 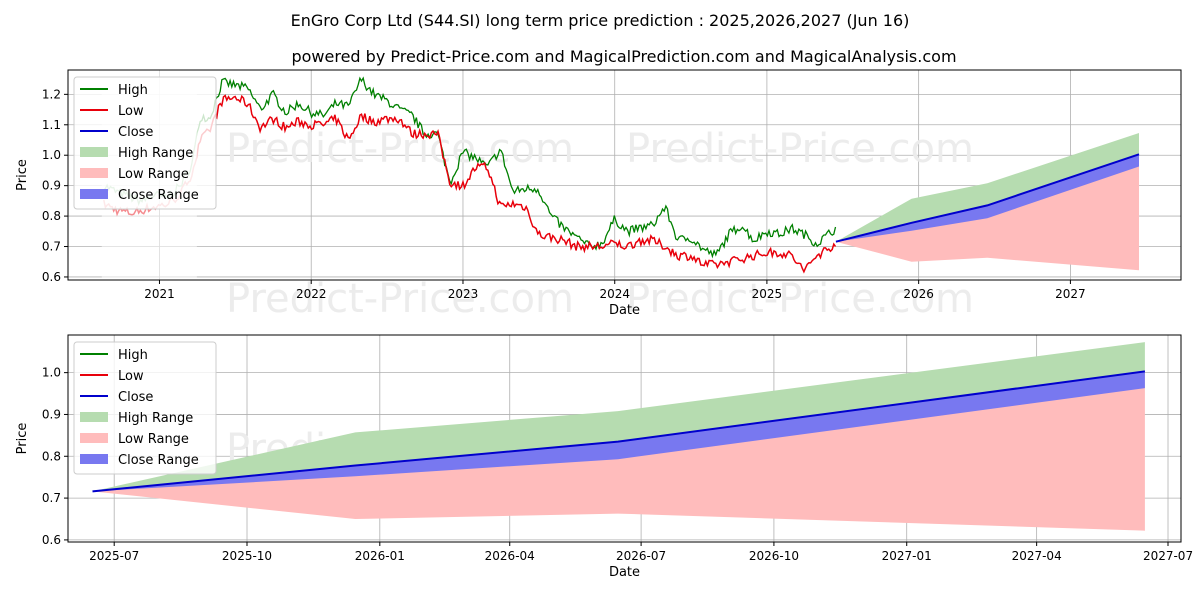 What do you see at coordinates (1037, 556) in the screenshot?
I see `x-tick-label: 2027-04` at bounding box center [1037, 556].